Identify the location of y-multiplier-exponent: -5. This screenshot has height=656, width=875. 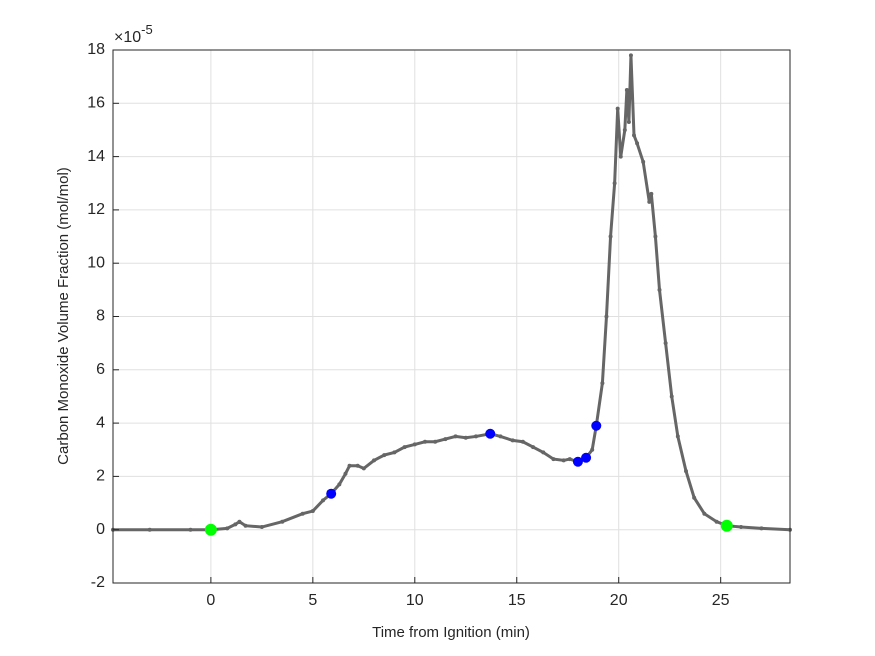
(147, 29).